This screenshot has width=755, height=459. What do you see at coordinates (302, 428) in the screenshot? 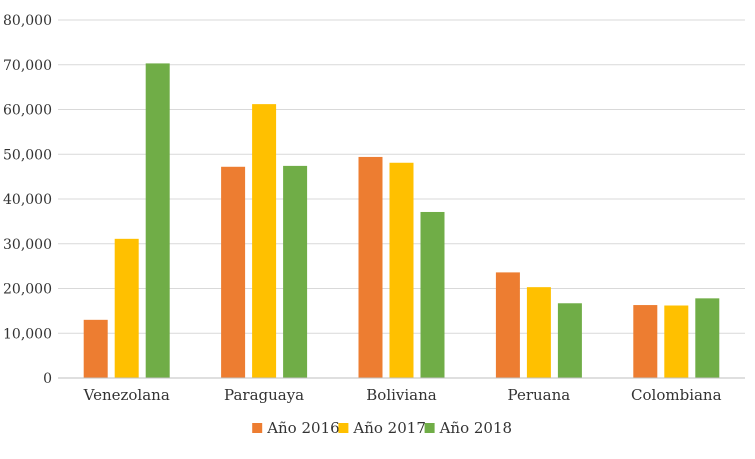
I see `legend-label: Año 2016` at bounding box center [302, 428].